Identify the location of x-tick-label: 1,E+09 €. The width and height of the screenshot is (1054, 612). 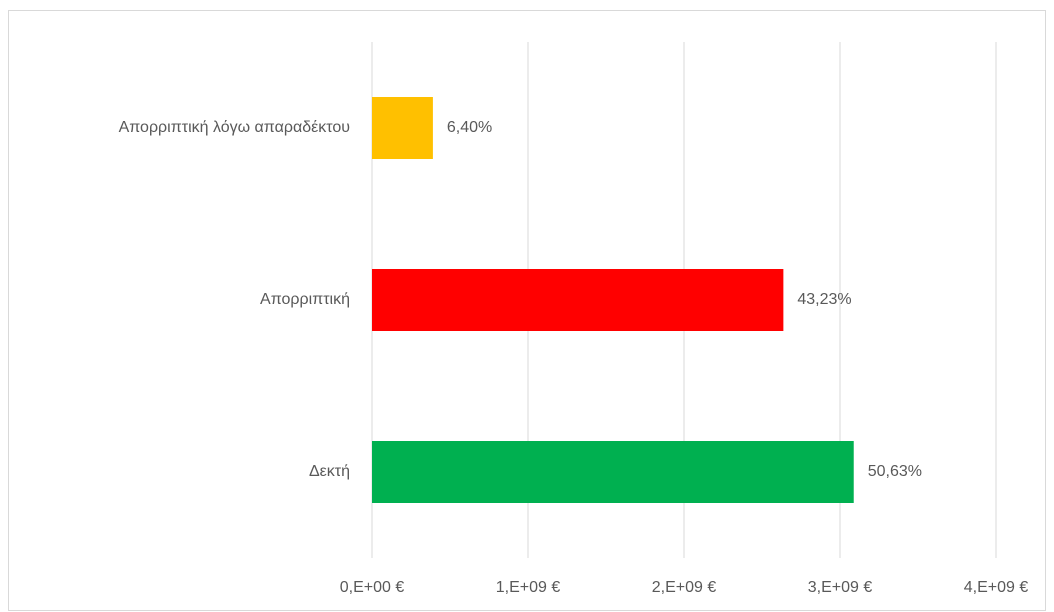
(528, 587).